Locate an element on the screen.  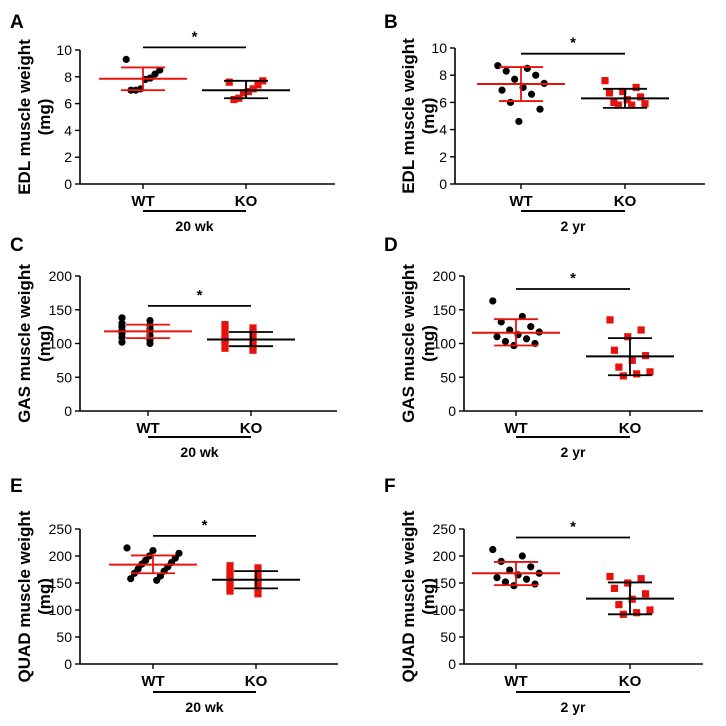
y-axis-label: GAS muscle weight is located at coordinates (408, 343).